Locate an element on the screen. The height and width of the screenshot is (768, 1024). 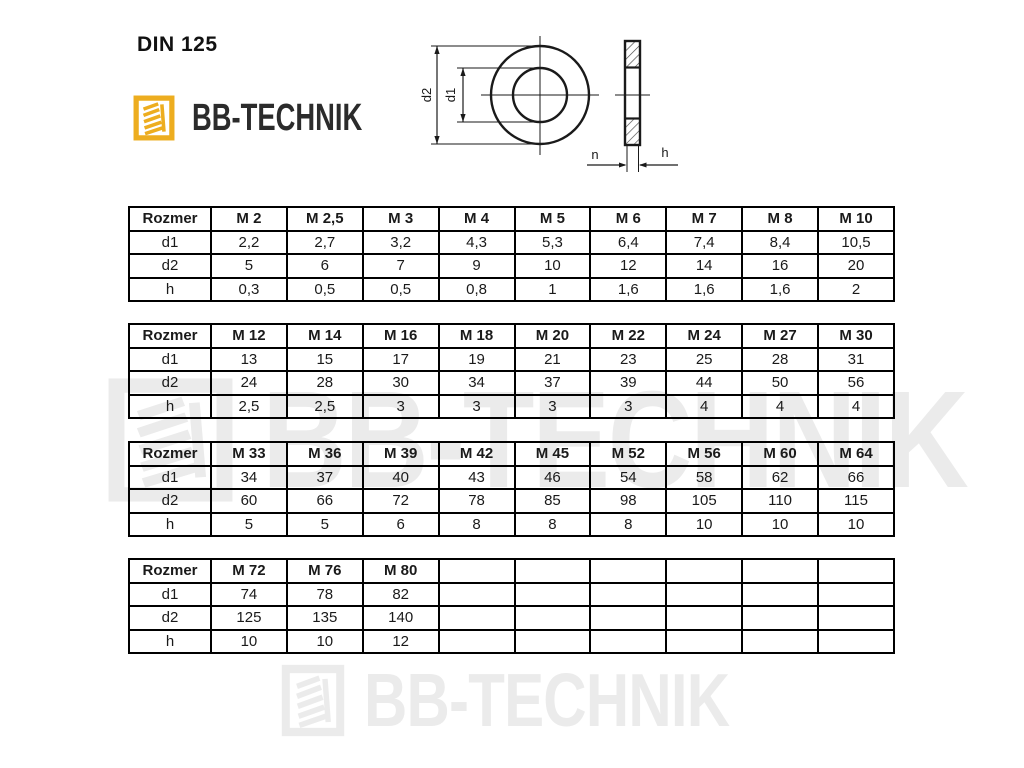
dimension-arrows is located at coordinates (450, 95).